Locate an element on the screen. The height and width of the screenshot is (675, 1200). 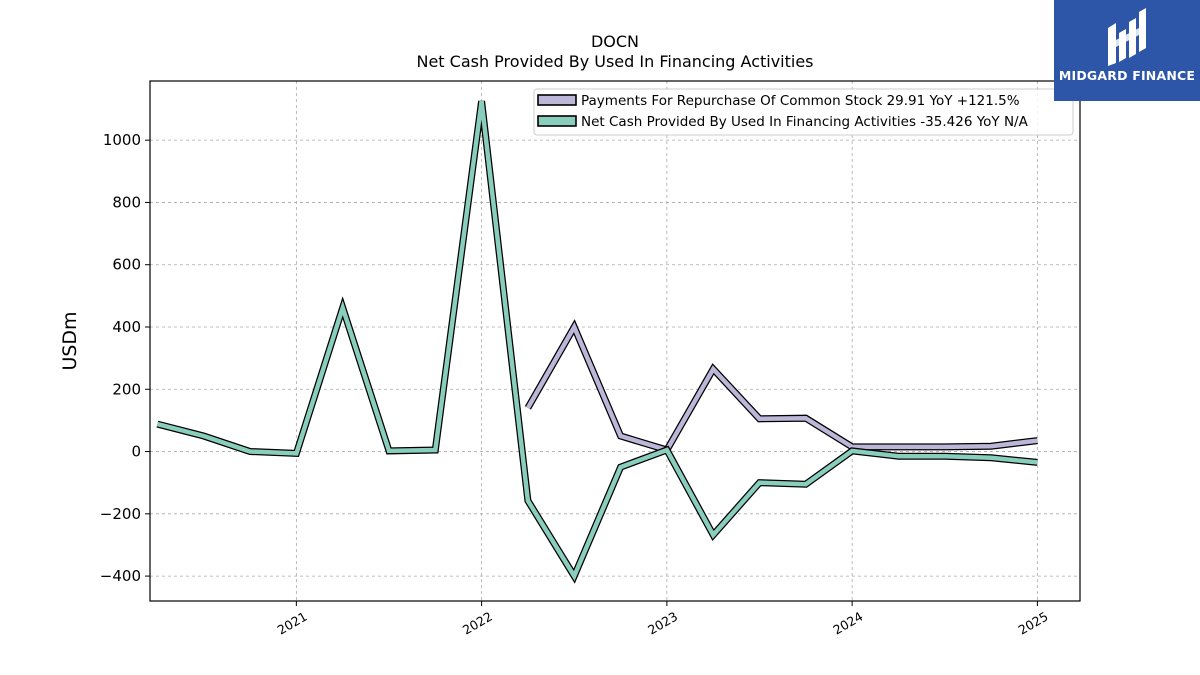
y-tick-label: 200 is located at coordinates (126, 389).